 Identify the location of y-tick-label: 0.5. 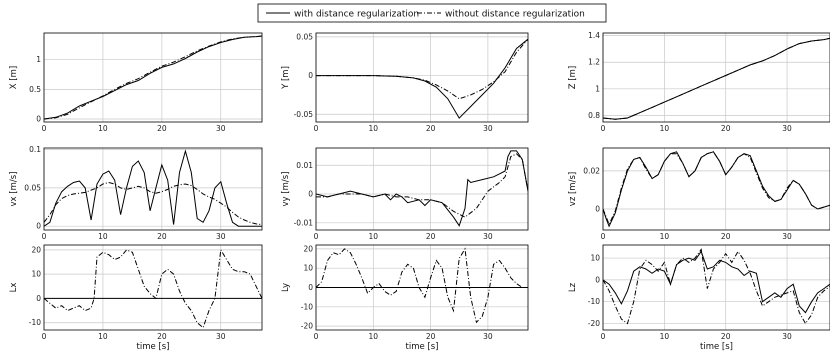
(35, 89).